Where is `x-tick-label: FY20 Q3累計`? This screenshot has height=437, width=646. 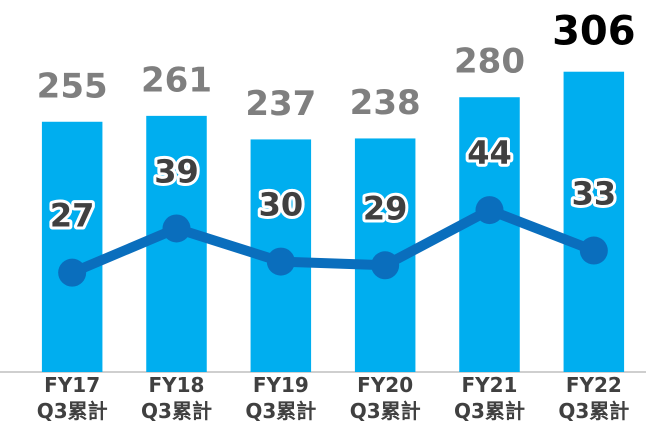 x-tick-label: FY20 Q3累計 is located at coordinates (385, 398).